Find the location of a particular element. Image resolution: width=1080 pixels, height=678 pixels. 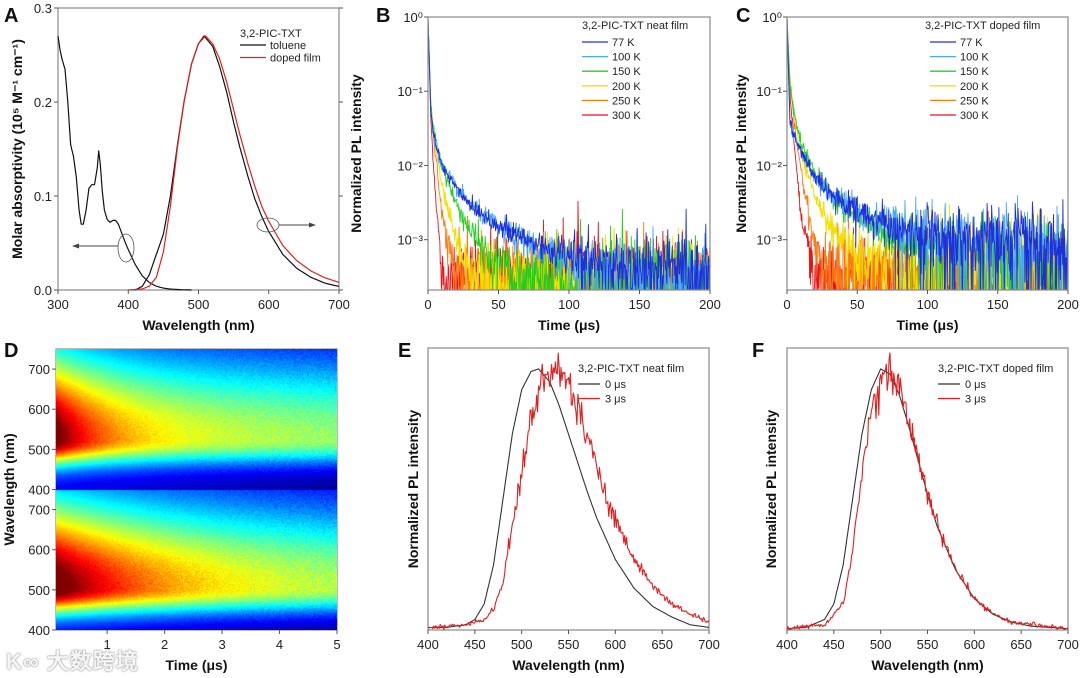

panel-label: C is located at coordinates (743, 16).